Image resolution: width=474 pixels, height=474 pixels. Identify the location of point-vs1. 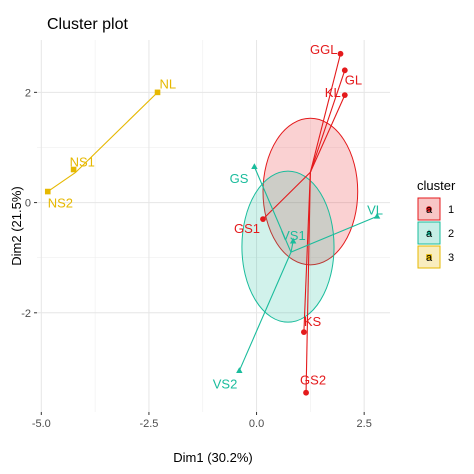
(293, 240).